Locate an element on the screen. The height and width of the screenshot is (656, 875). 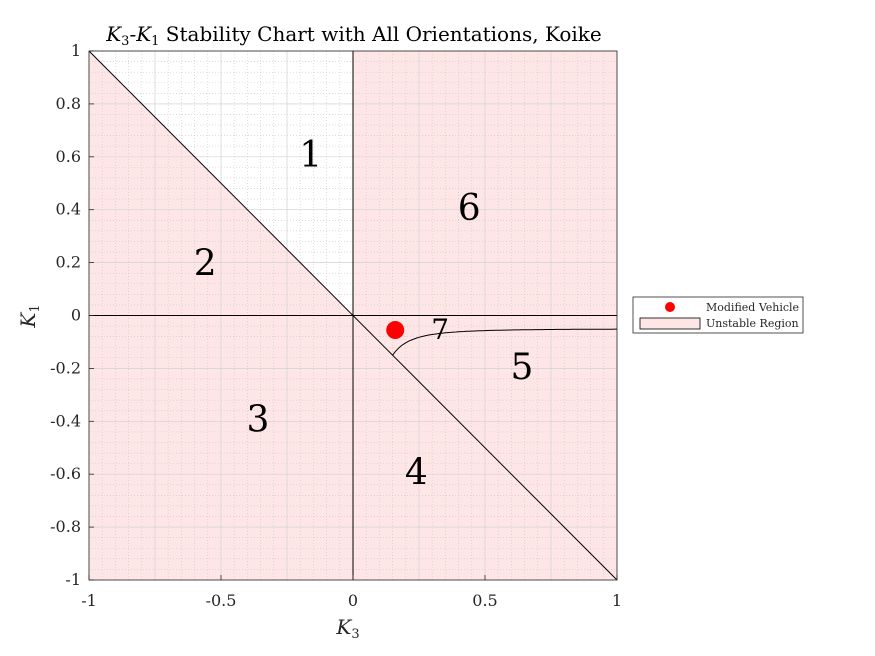
y-tick-label: 0.4 is located at coordinates (68, 209).